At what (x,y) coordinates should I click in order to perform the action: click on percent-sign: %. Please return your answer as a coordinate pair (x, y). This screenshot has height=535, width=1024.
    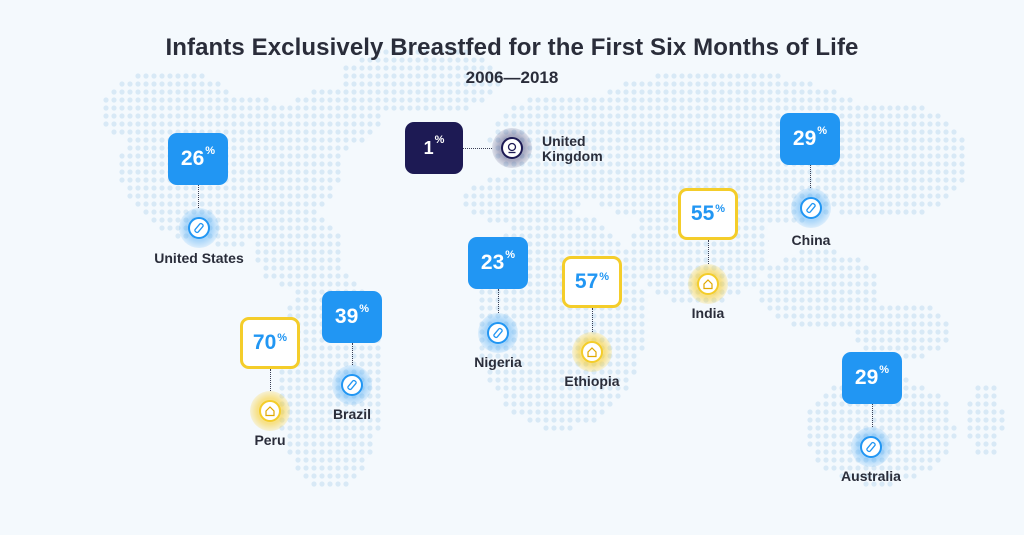
    Looking at the image, I should click on (364, 309).